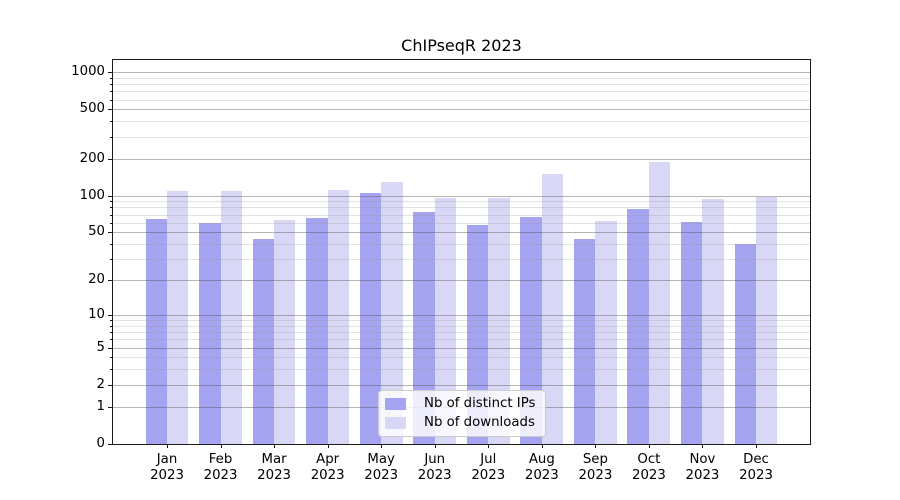 Image resolution: width=900 pixels, height=500 pixels. I want to click on y-tick-label: 100, so click(92, 195).